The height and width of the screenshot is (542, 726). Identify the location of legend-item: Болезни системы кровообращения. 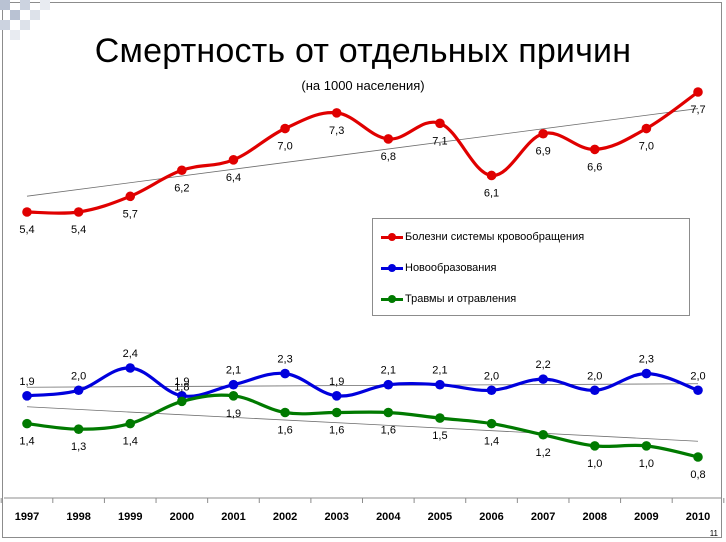
(482, 237).